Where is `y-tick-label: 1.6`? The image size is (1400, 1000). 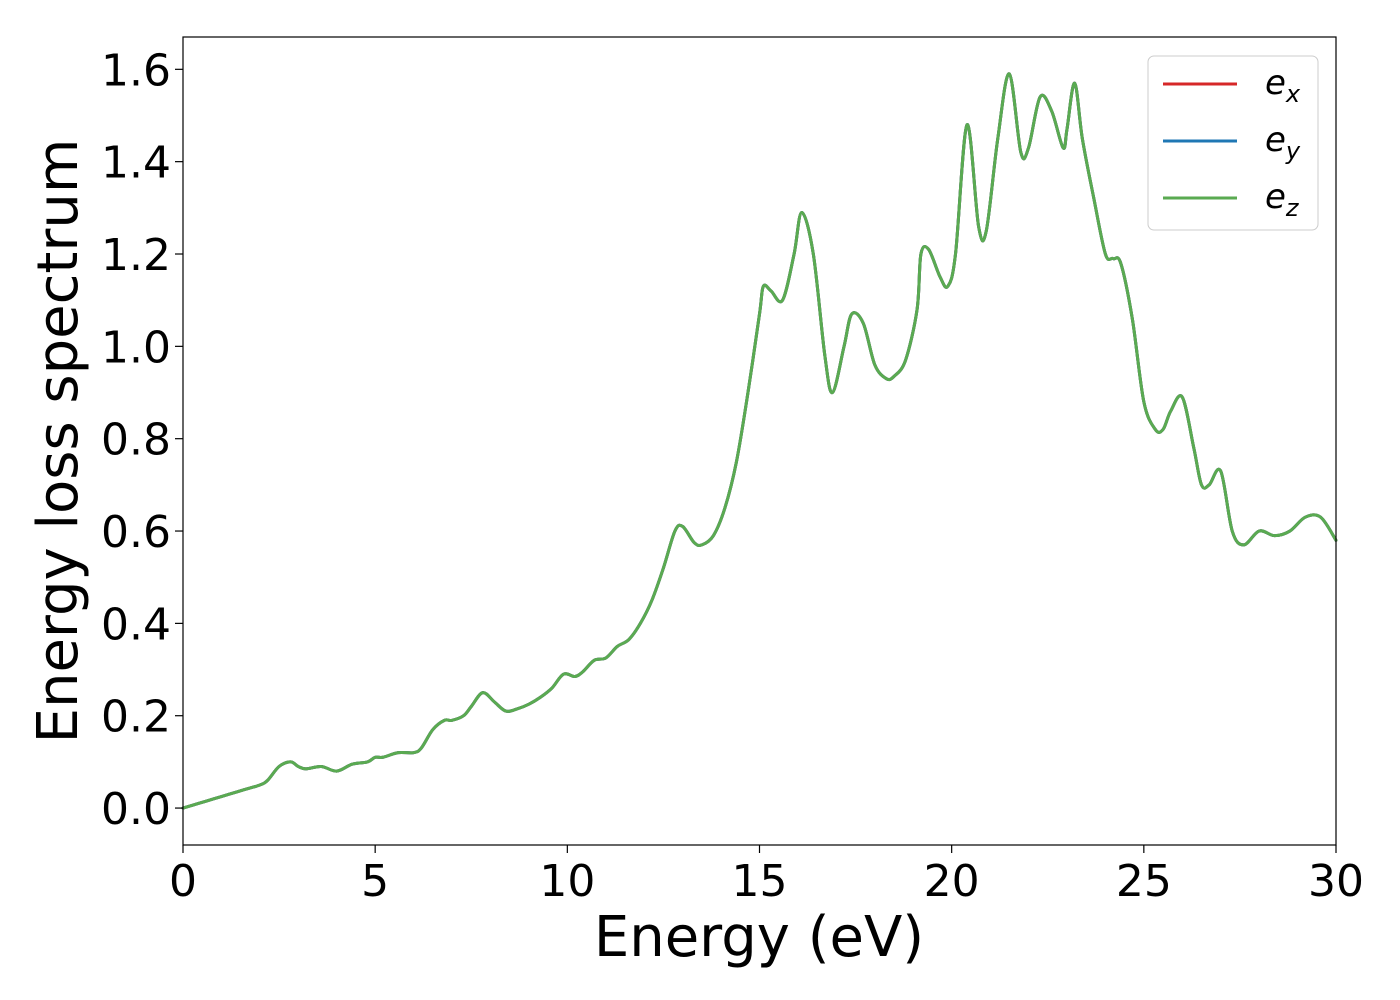
y-tick-label: 1.6 is located at coordinates (136, 70).